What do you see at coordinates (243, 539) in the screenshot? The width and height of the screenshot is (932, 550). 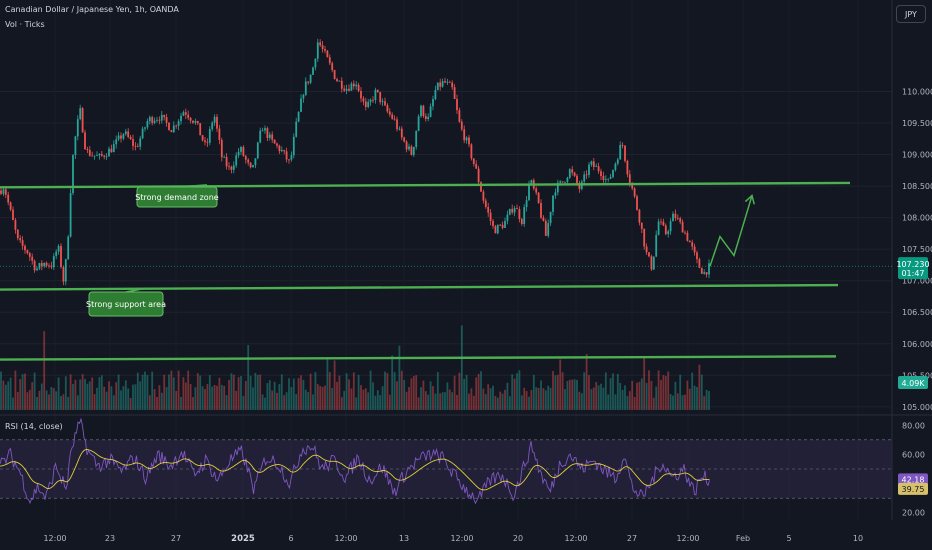 I see `time-tick-label: 2025` at bounding box center [243, 539].